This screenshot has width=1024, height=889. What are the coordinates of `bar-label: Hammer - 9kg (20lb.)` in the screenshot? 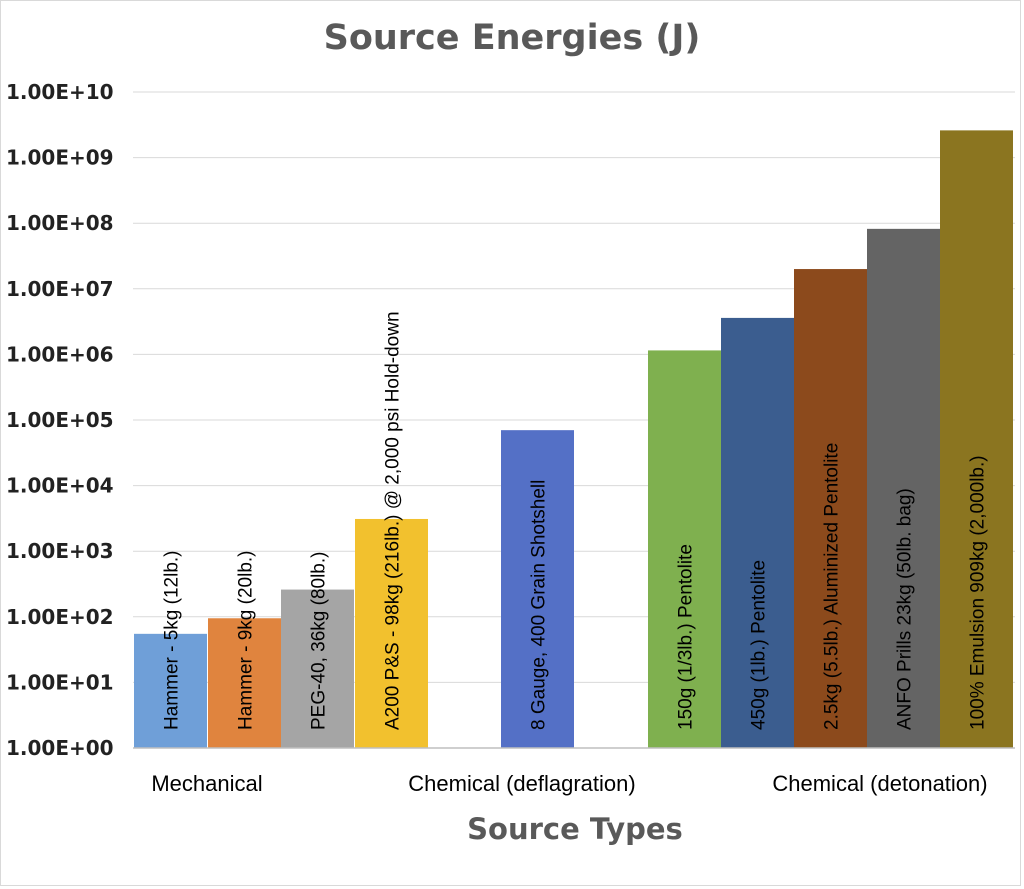 It's located at (246, 641).